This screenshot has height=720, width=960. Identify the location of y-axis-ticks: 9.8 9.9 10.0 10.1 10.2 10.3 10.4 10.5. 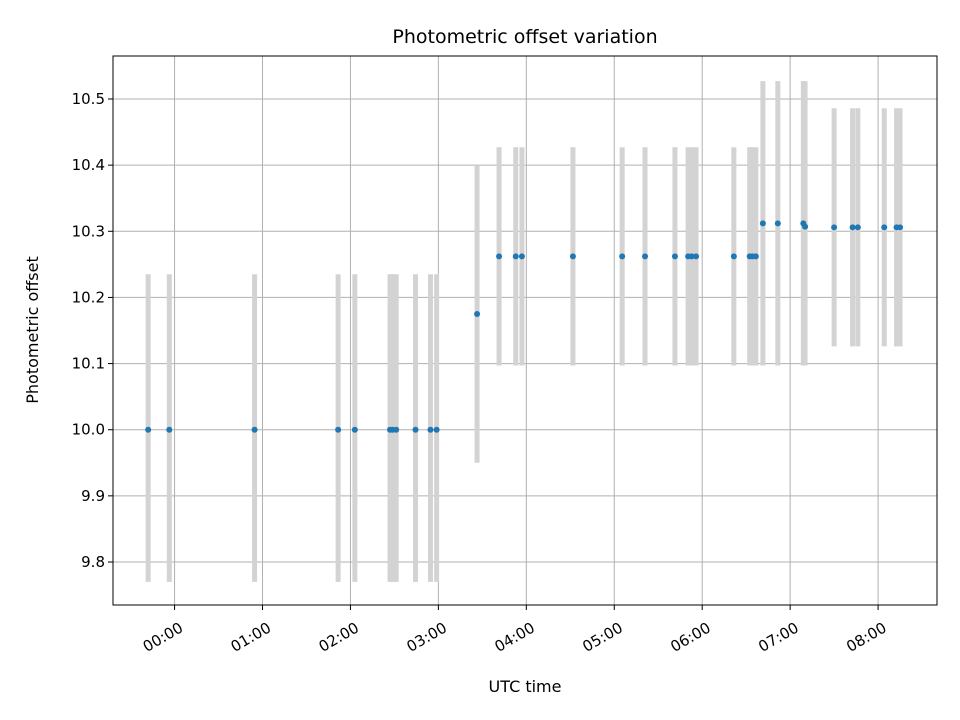
(92, 330).